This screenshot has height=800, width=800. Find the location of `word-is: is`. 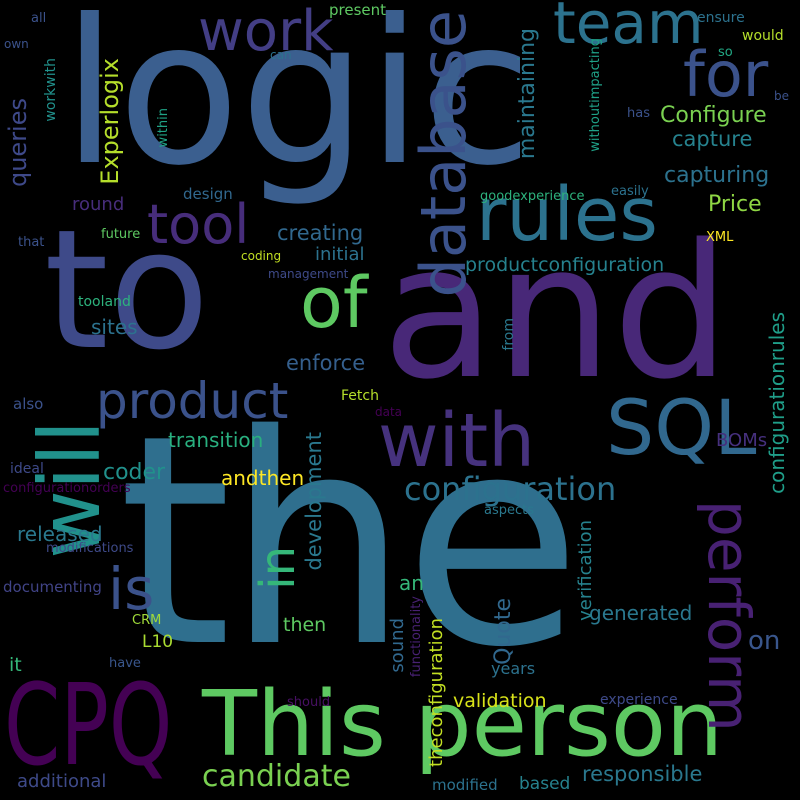

word-is: is is located at coordinates (131, 589).